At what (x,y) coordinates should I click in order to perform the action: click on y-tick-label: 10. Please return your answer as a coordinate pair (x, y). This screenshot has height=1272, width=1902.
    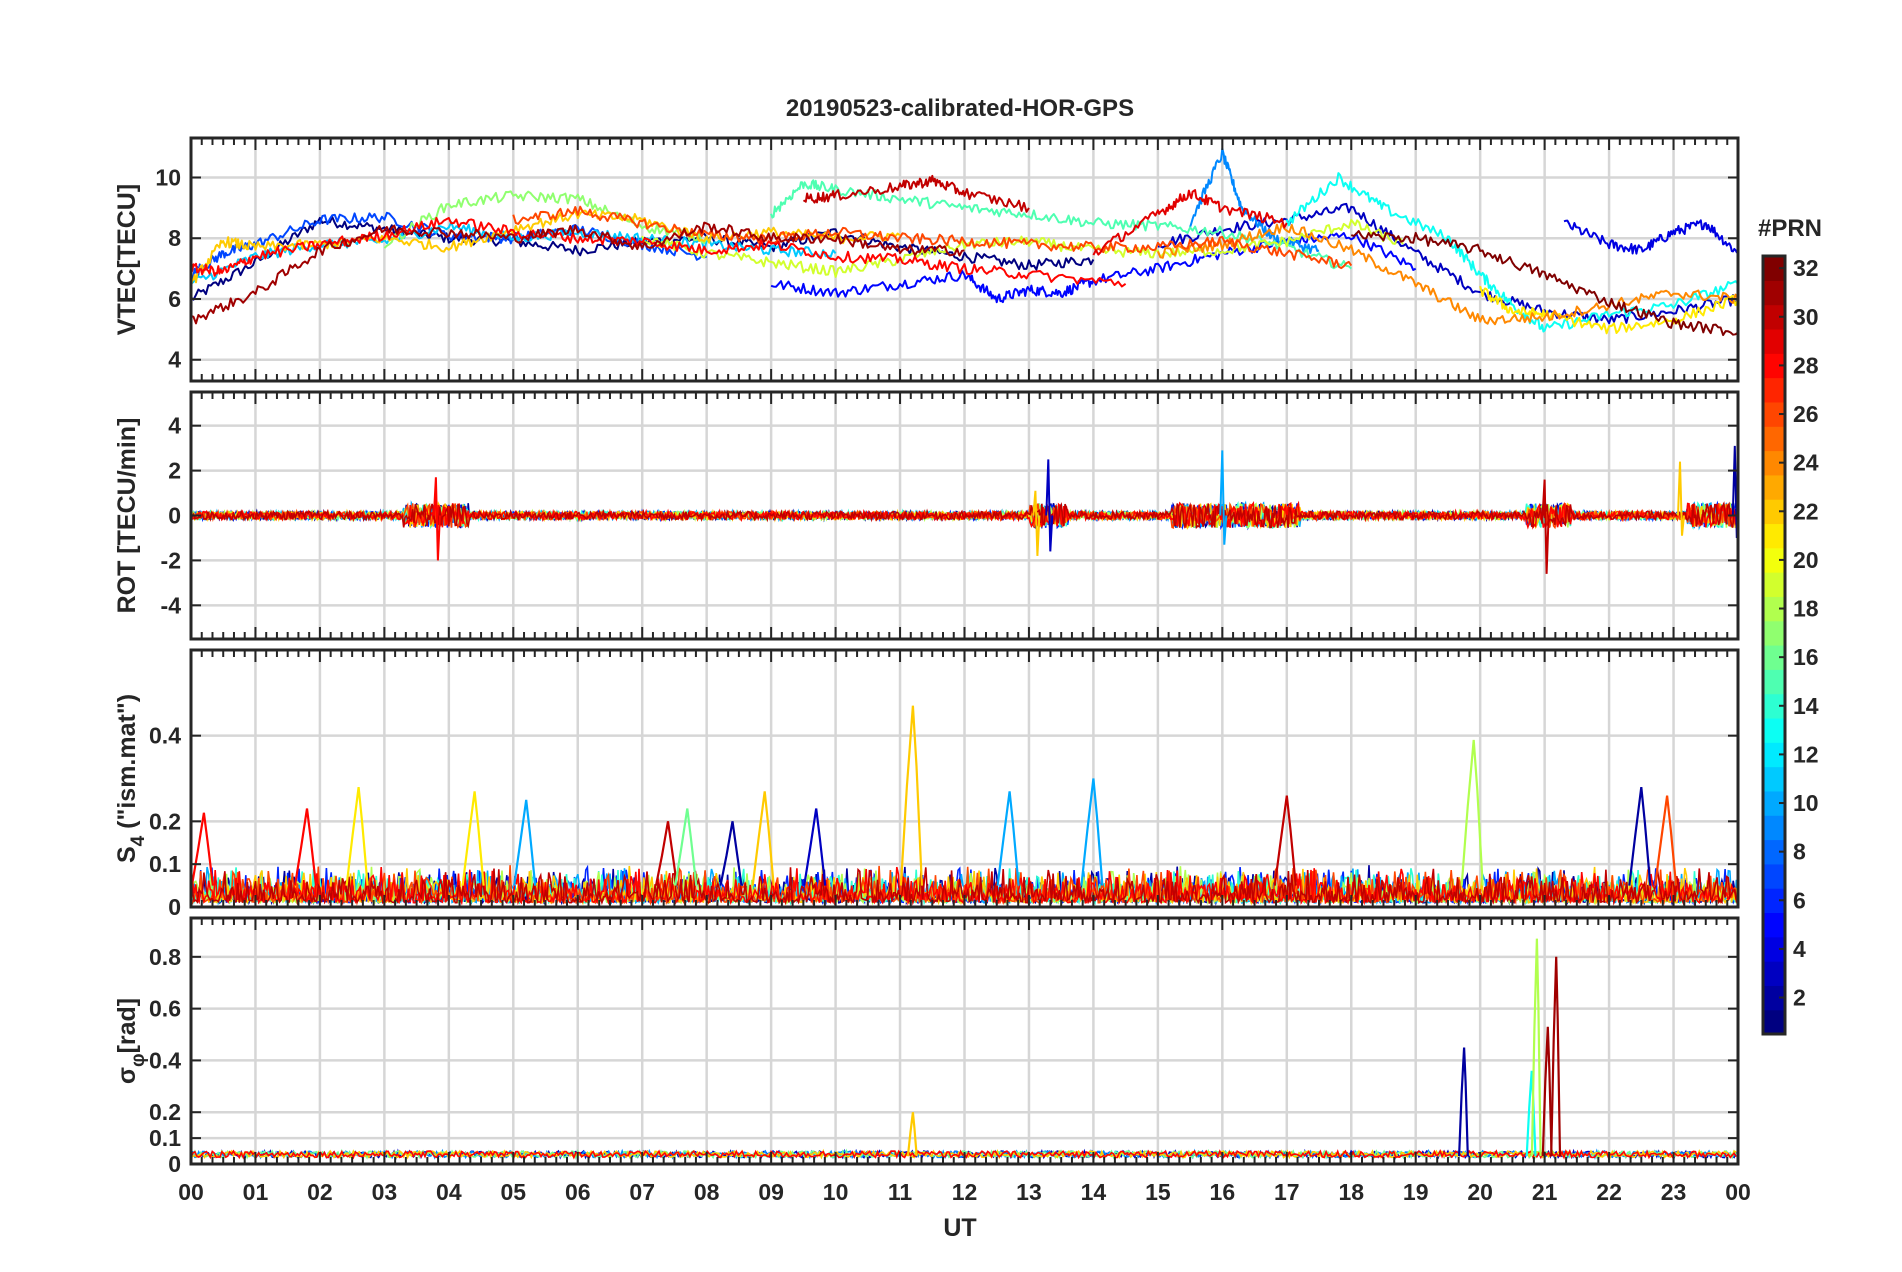
    Looking at the image, I should click on (168, 177).